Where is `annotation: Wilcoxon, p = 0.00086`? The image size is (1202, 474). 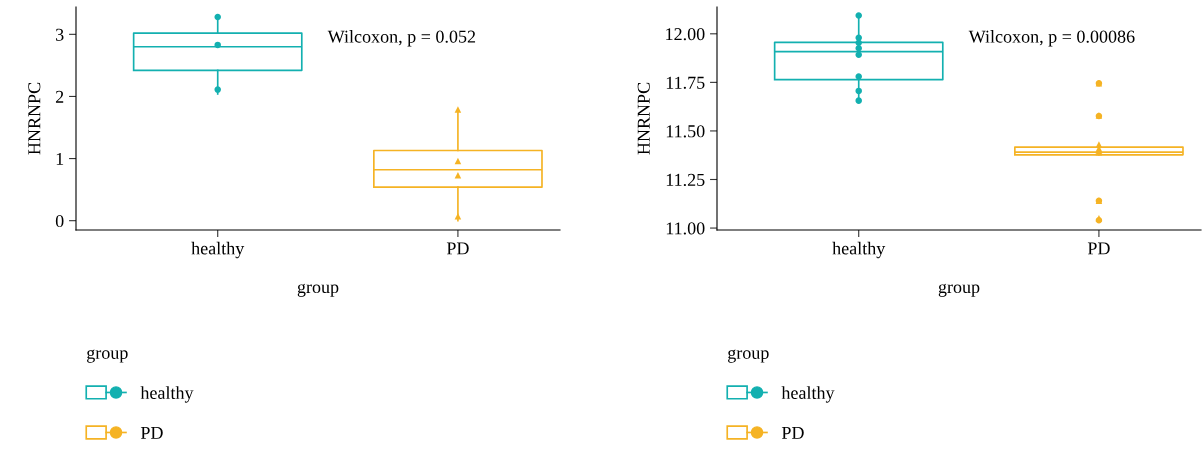 annotation: Wilcoxon, p = 0.00086 is located at coordinates (1051, 38).